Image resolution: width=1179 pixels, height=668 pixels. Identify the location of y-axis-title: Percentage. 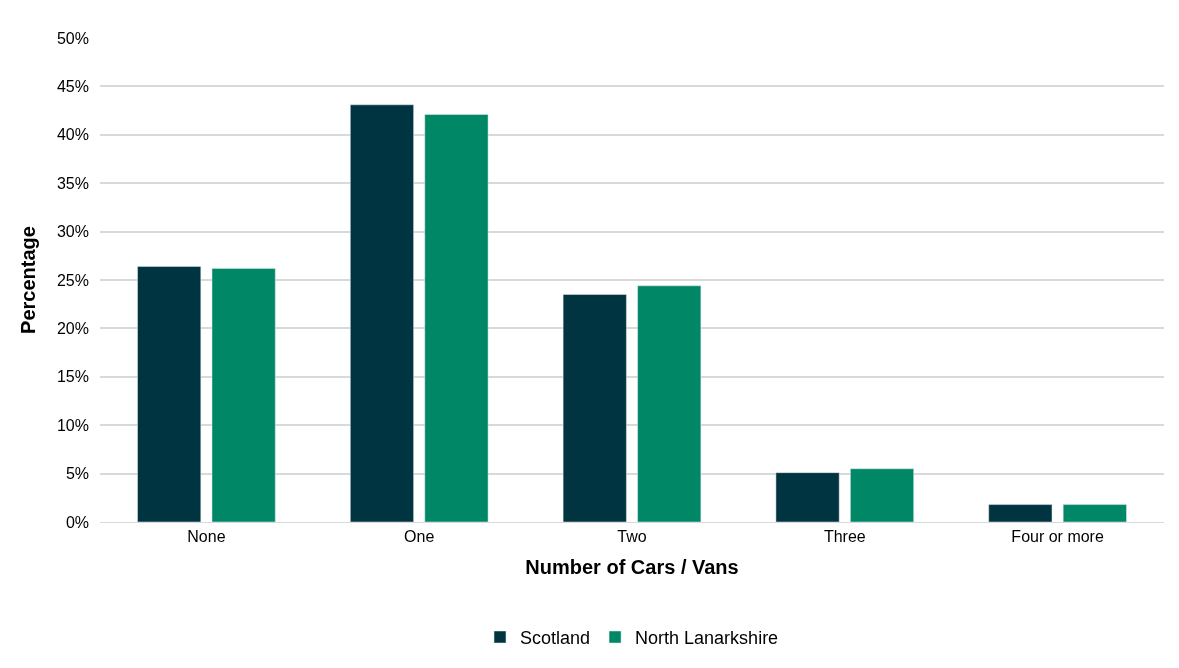
(28, 280).